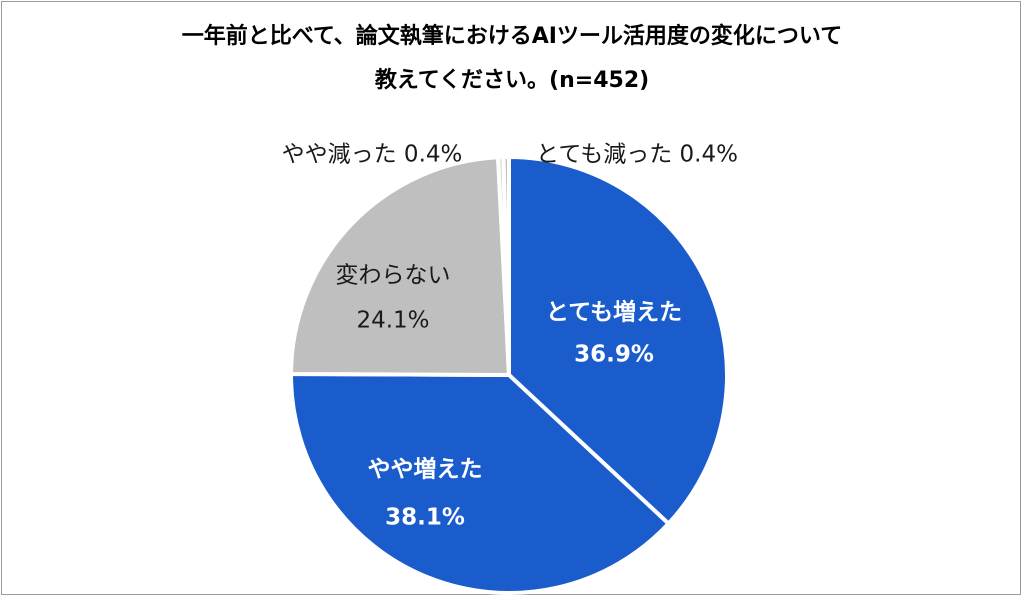 The image size is (1024, 598). Describe the element at coordinates (512, 36) in the screenshot. I see `chart-title-line1: 一年前と比べて、論文執筆におけるAIツール活用度の変化について` at that location.